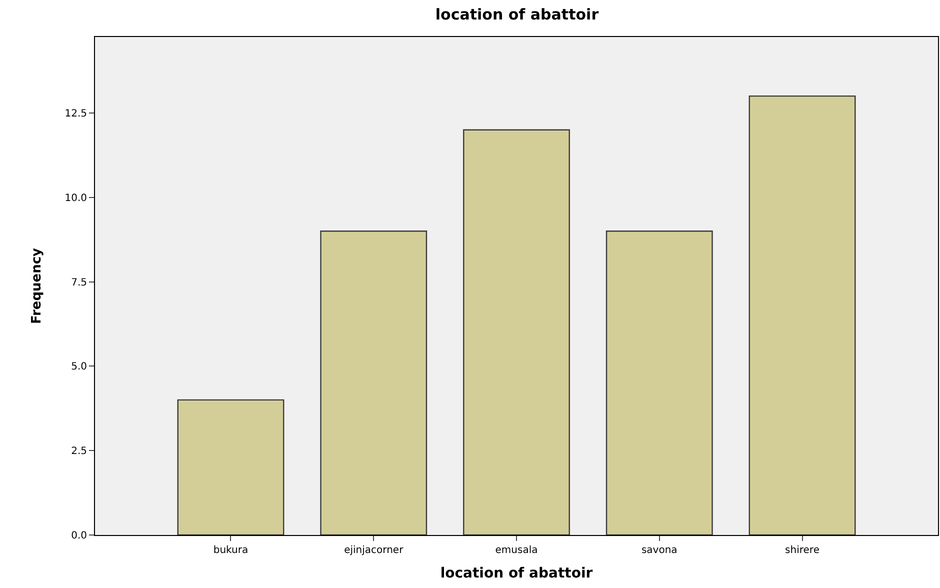 The height and width of the screenshot is (588, 940). What do you see at coordinates (79, 452) in the screenshot?
I see `y-tick-label: 2.5` at bounding box center [79, 452].